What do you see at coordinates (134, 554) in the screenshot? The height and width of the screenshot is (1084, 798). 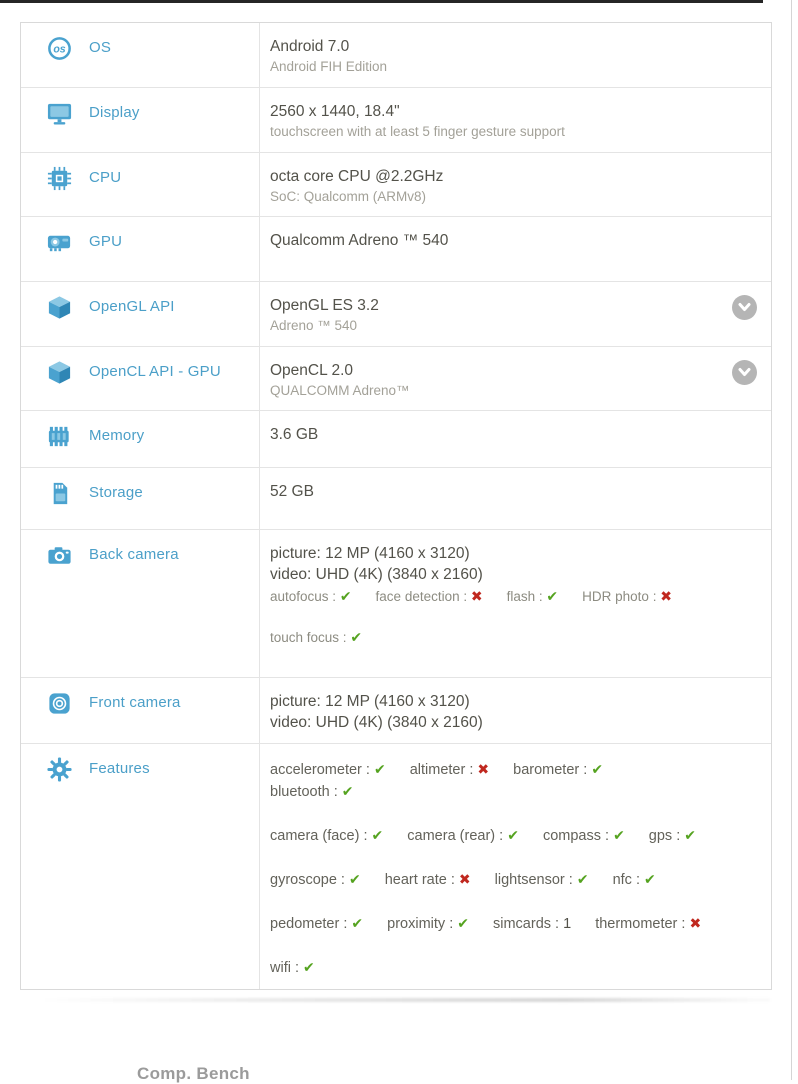 I see `spec-label: Back camera` at bounding box center [134, 554].